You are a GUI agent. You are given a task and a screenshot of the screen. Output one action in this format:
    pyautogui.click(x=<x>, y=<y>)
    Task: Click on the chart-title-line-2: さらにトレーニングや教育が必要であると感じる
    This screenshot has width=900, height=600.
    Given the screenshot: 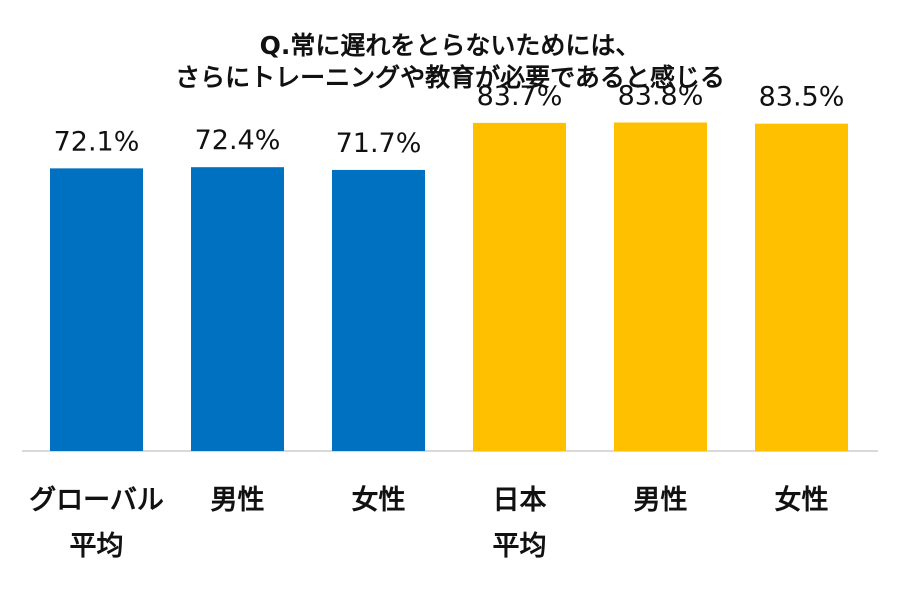 What is the action you would take?
    pyautogui.click(x=450, y=77)
    